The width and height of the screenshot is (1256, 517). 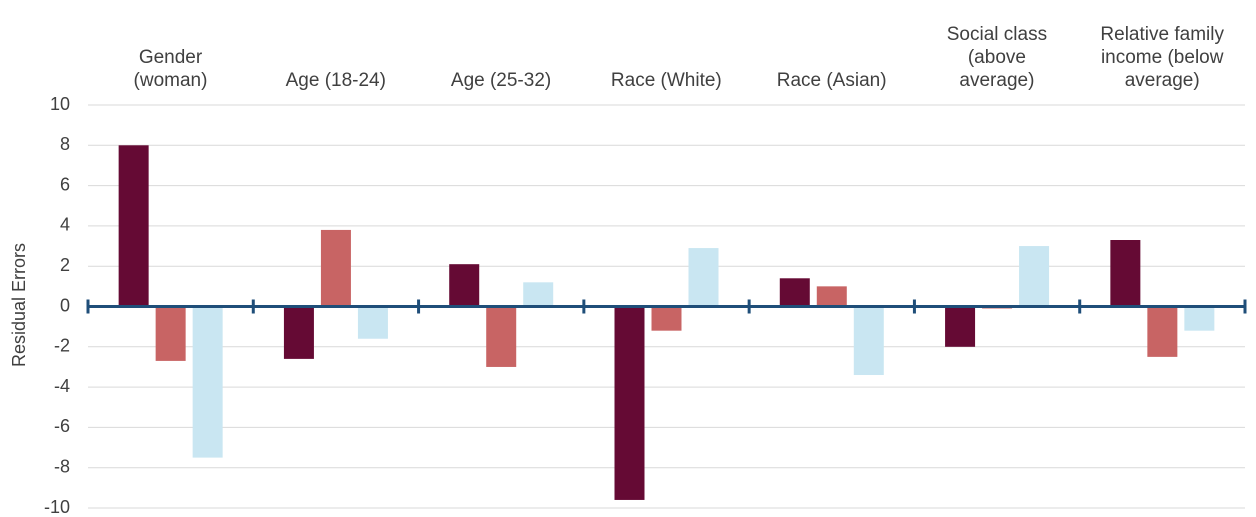 What do you see at coordinates (65, 225) in the screenshot?
I see `y-tick-label: 4` at bounding box center [65, 225].